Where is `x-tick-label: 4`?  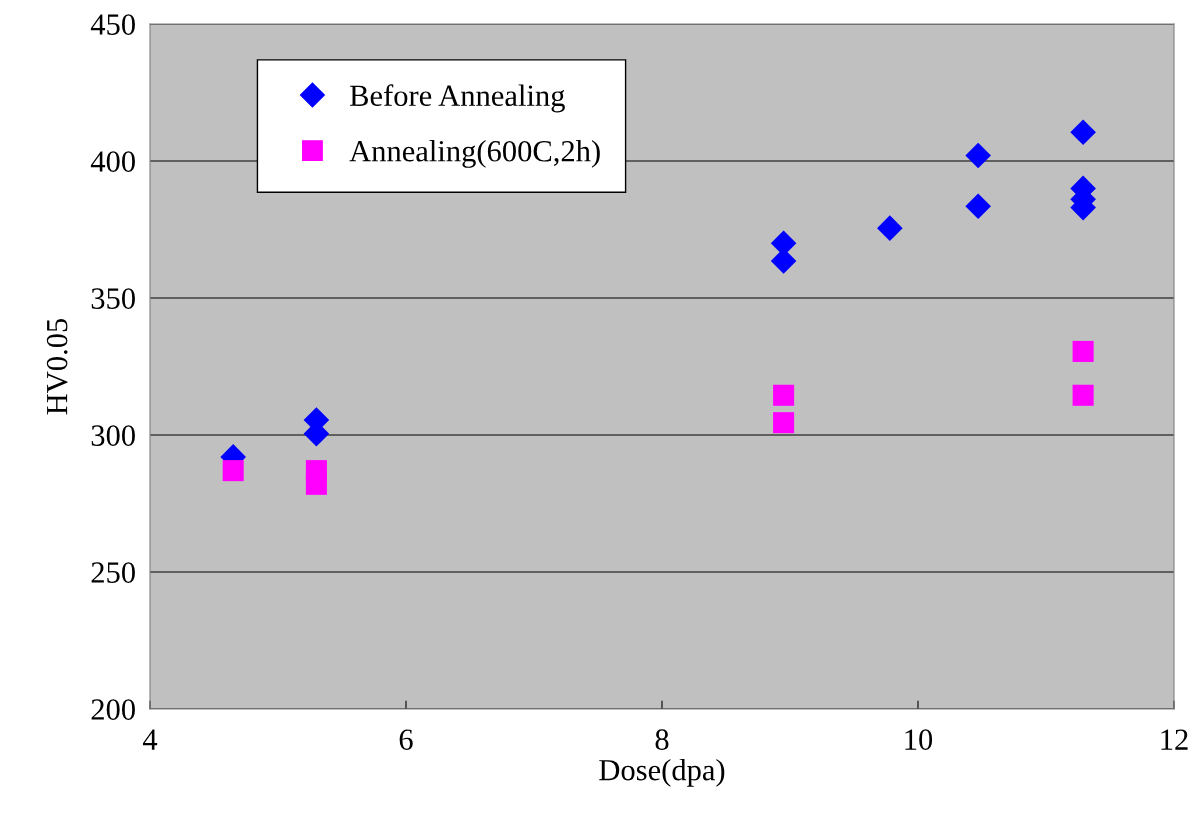 x-tick-label: 4 is located at coordinates (150, 739).